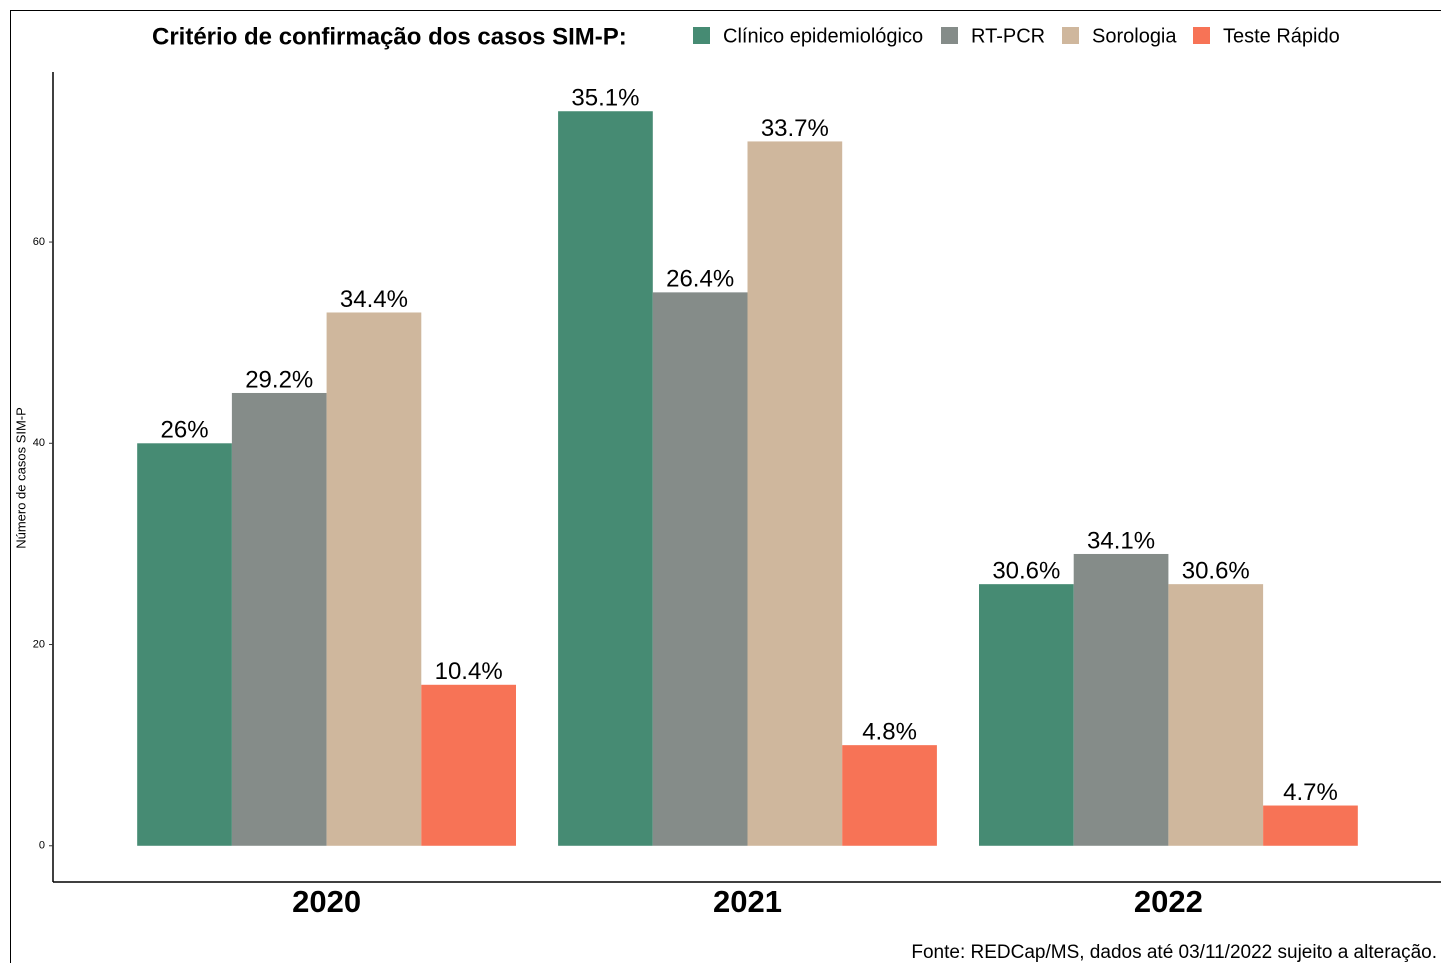 The image size is (1441, 963). What do you see at coordinates (20, 478) in the screenshot?
I see `y-axis-label: Número de casos SIM-P` at bounding box center [20, 478].